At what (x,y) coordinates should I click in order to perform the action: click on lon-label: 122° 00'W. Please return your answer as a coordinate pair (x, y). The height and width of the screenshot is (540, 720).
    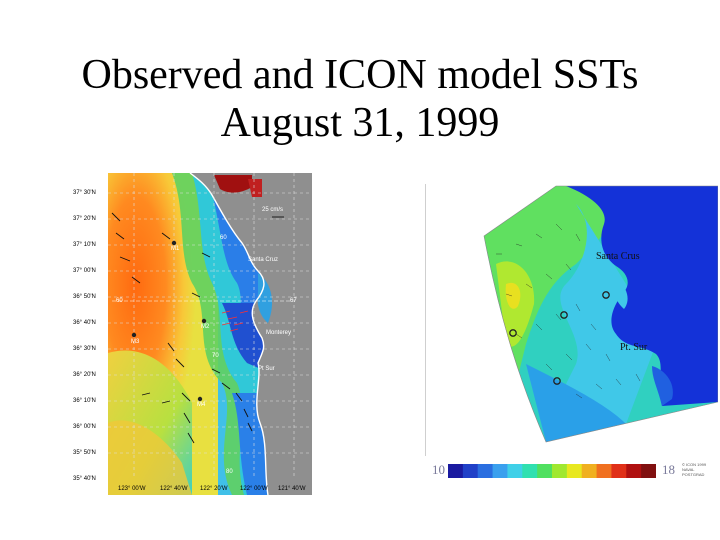
    Looking at the image, I should click on (254, 489).